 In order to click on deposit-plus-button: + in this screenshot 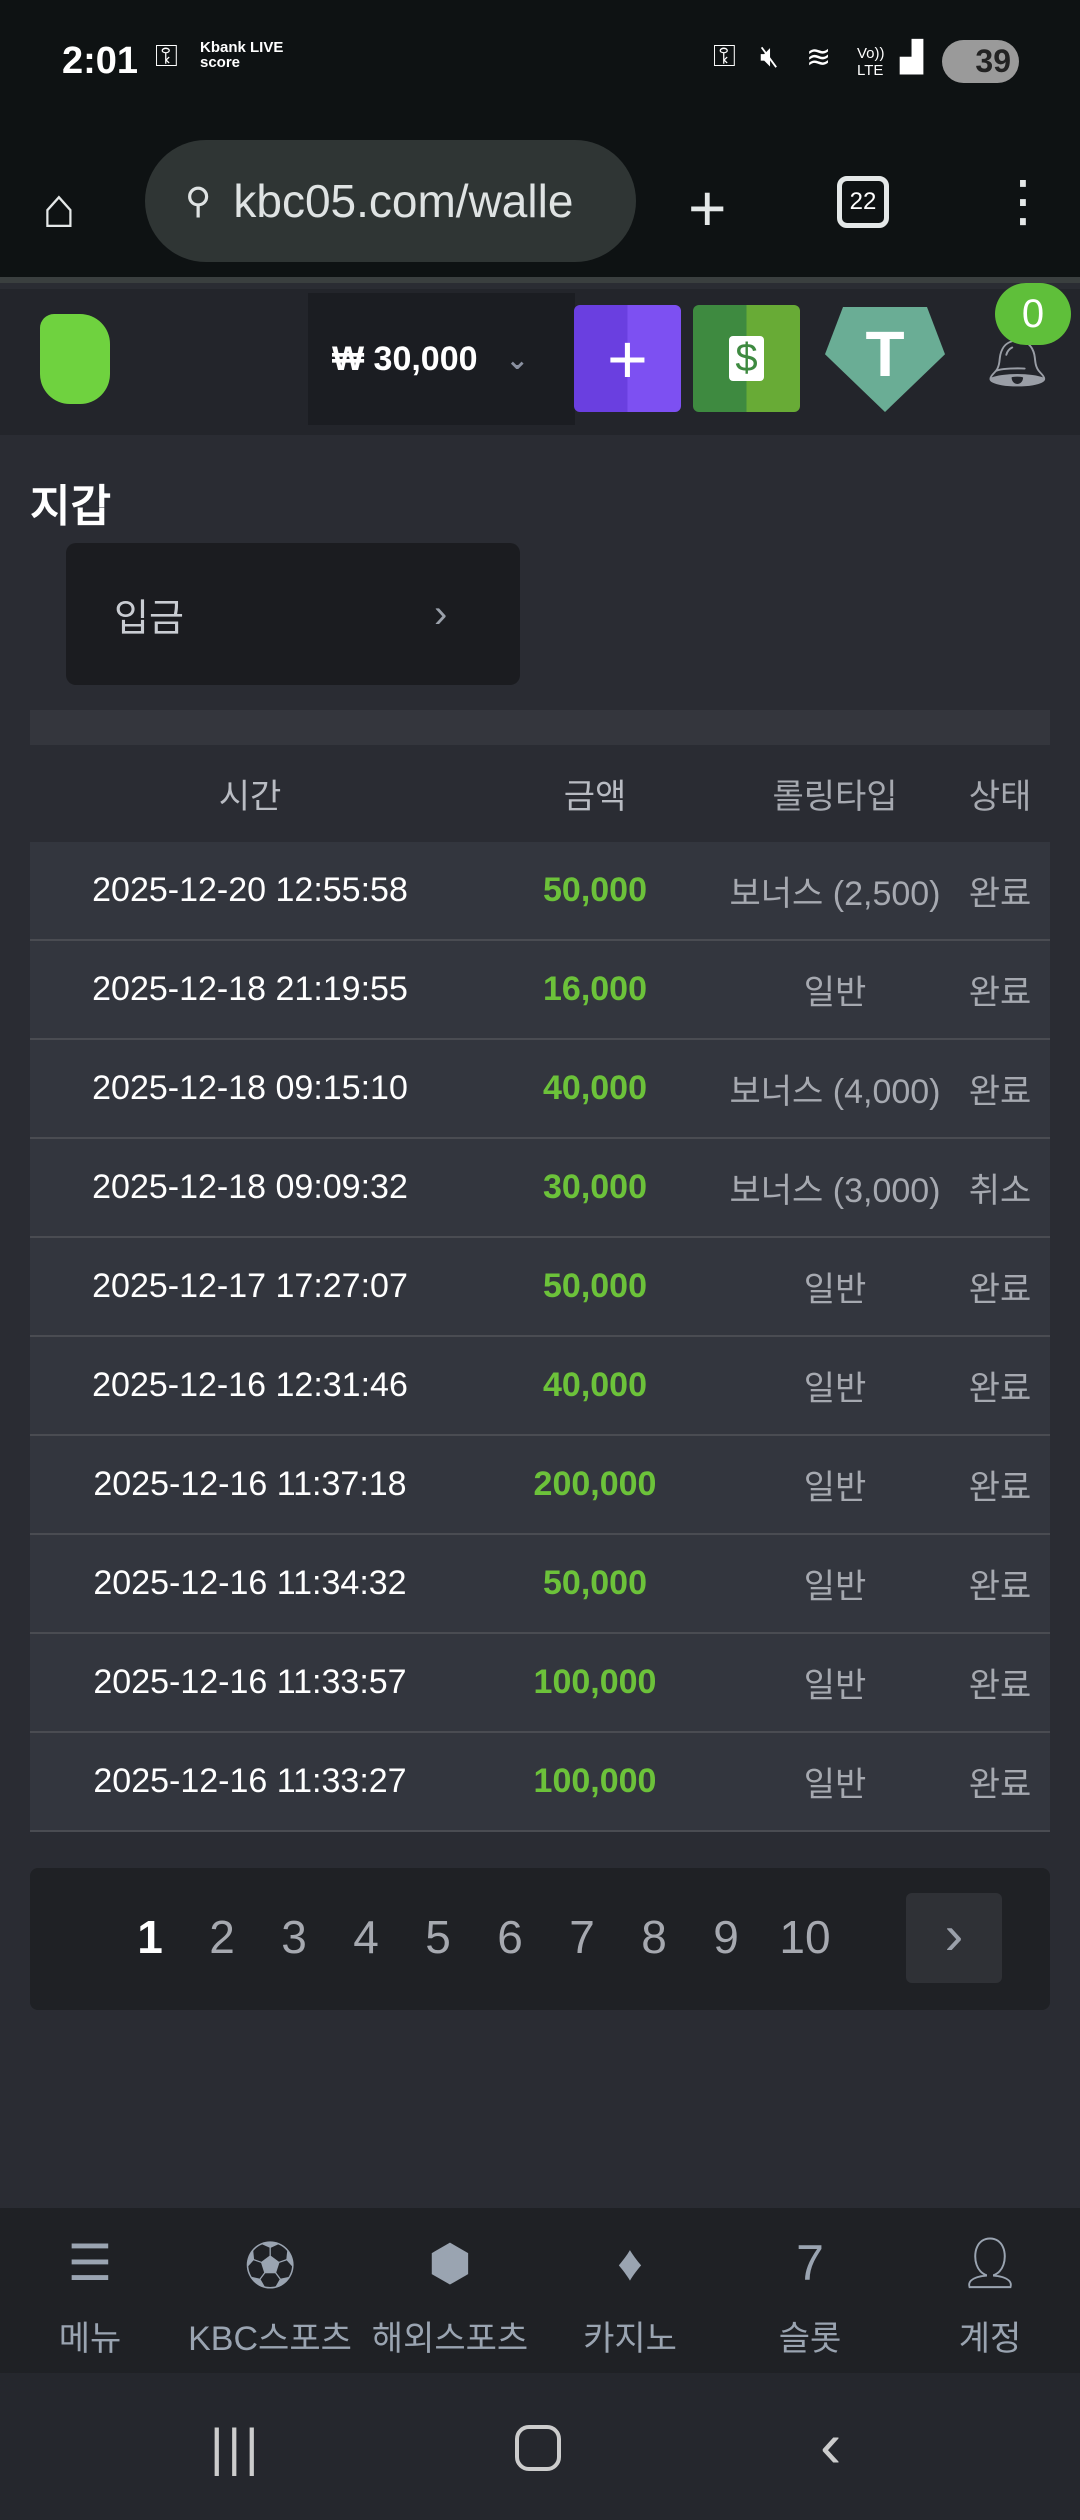, I will do `click(627, 358)`.